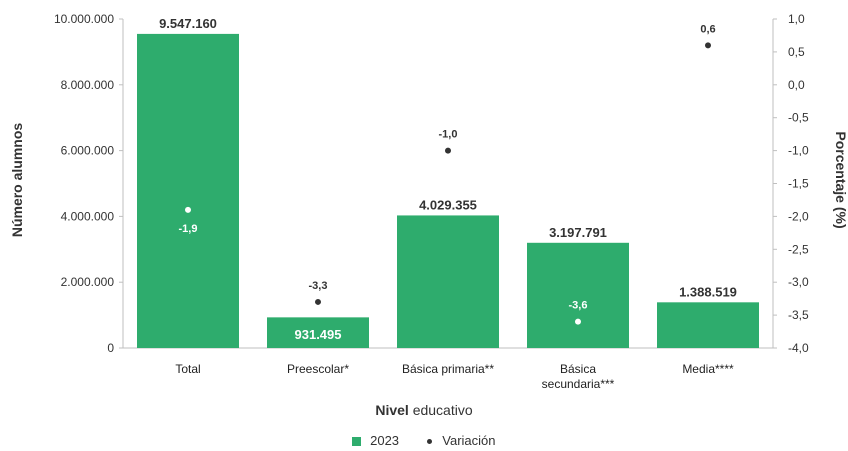  Describe the element at coordinates (448, 204) in the screenshot. I see `bar-value-label: 4.029.355` at that location.